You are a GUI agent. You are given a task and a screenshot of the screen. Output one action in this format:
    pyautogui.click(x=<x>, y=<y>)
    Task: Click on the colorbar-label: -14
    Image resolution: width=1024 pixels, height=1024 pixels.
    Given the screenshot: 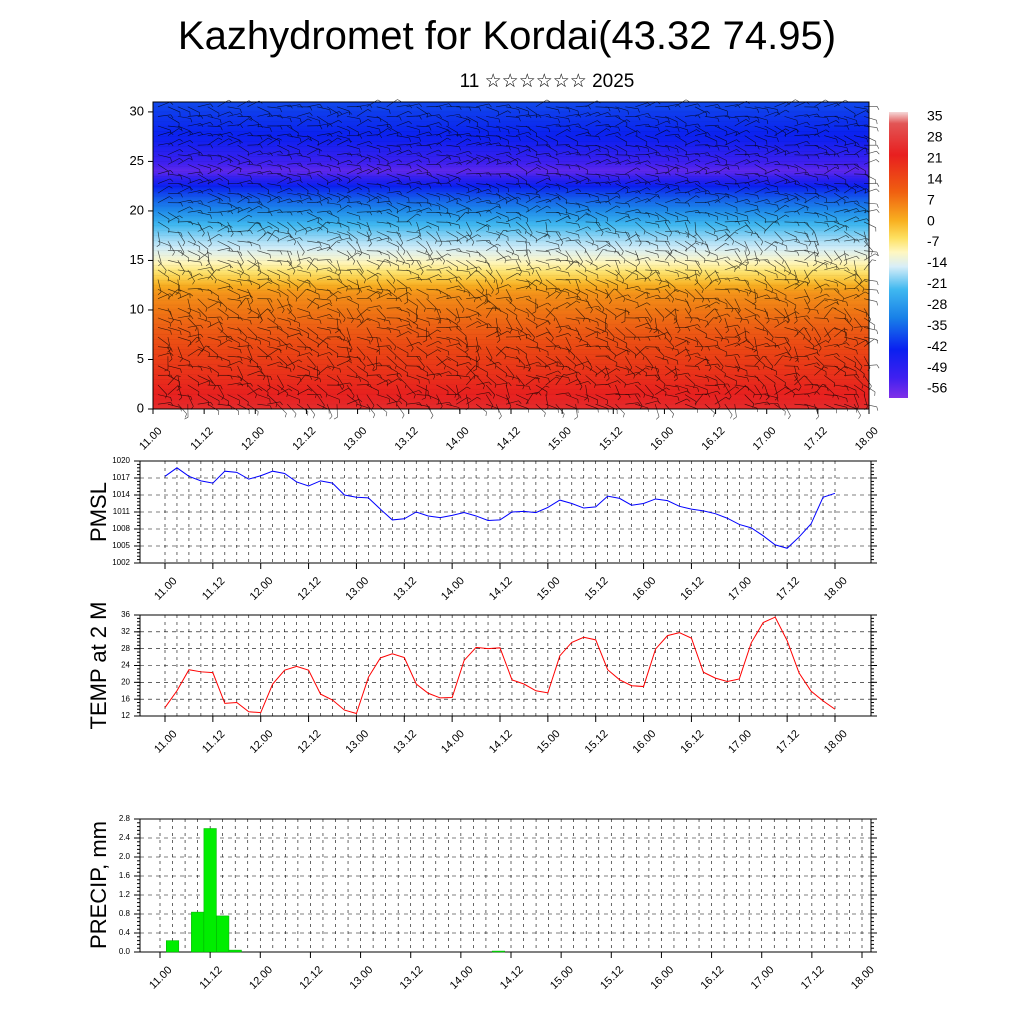 What is the action you would take?
    pyautogui.click(x=937, y=262)
    